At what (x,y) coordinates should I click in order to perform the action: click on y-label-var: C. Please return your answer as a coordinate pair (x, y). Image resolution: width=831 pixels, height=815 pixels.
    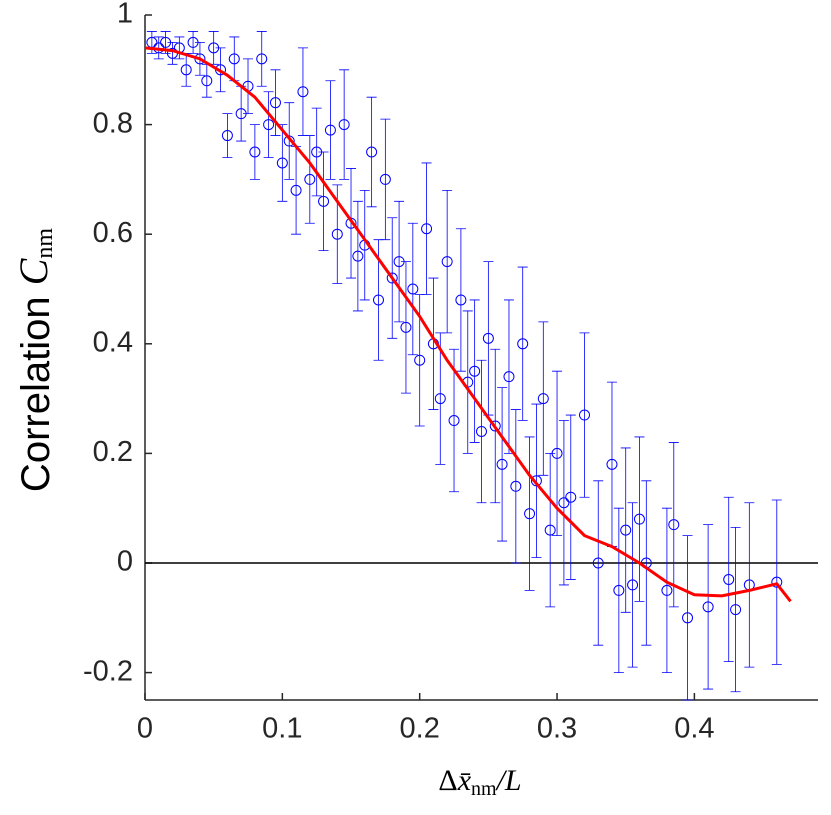
    Looking at the image, I should click on (33, 271).